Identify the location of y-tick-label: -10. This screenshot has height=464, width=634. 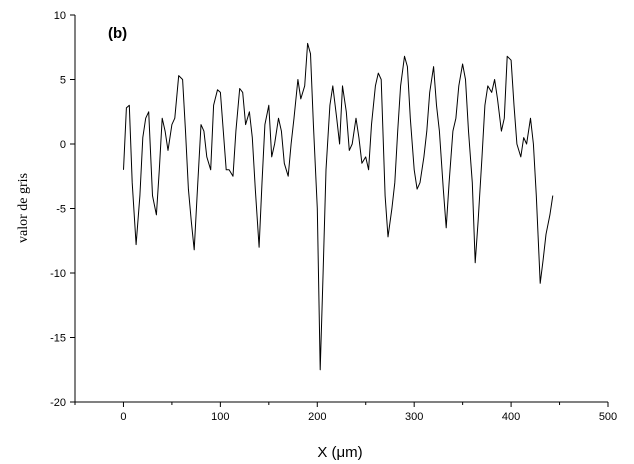
(58, 274).